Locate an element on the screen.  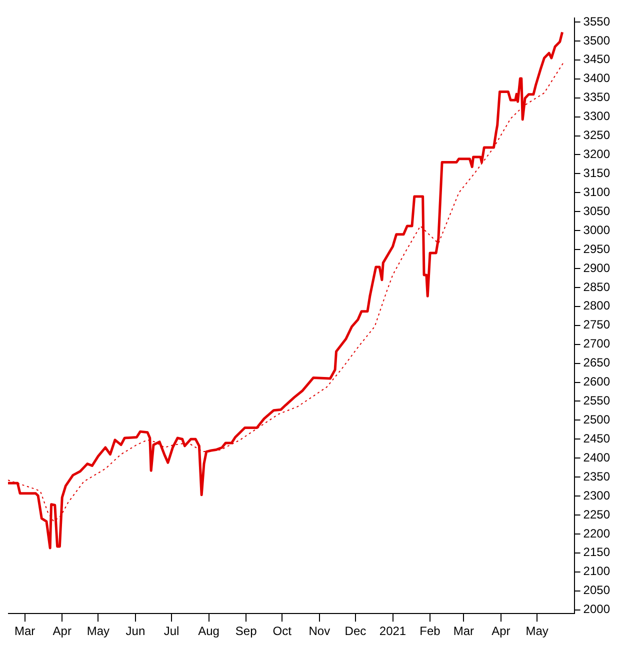
y-tick-label: 3200 is located at coordinates (596, 154).